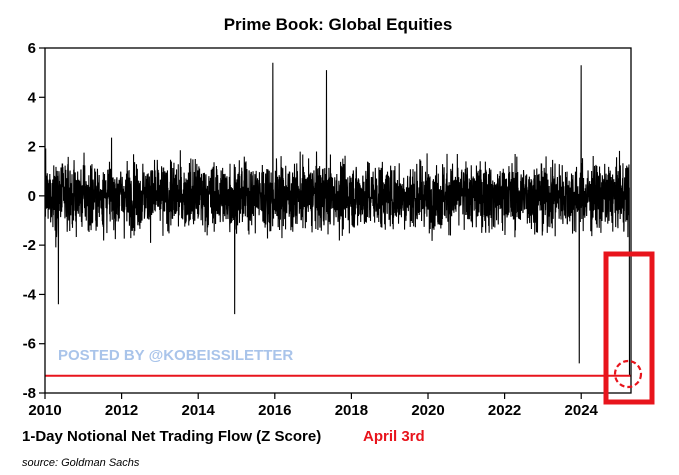 This screenshot has height=475, width=679. I want to click on y-tick-label: -6, so click(29, 344).